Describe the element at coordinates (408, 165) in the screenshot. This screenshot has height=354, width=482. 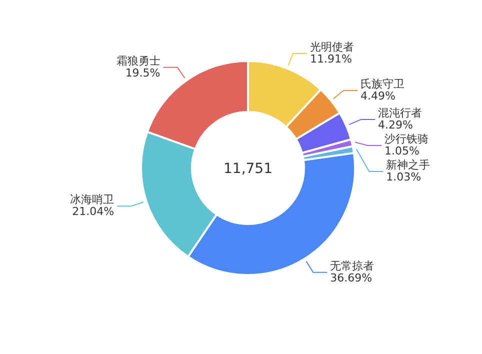
I see `slice-label: 新神之手` at that location.